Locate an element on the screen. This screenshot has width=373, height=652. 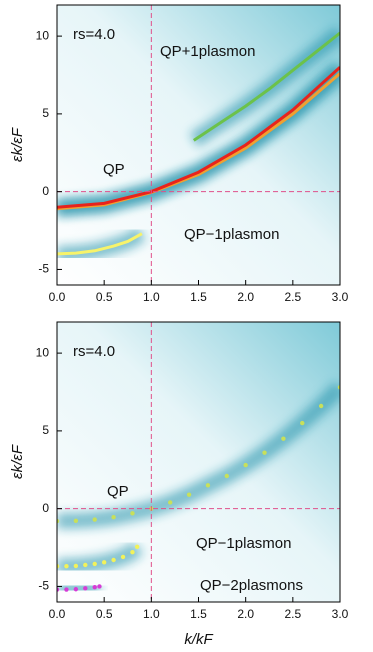
annotation: QP+1plasmon is located at coordinates (207, 51).